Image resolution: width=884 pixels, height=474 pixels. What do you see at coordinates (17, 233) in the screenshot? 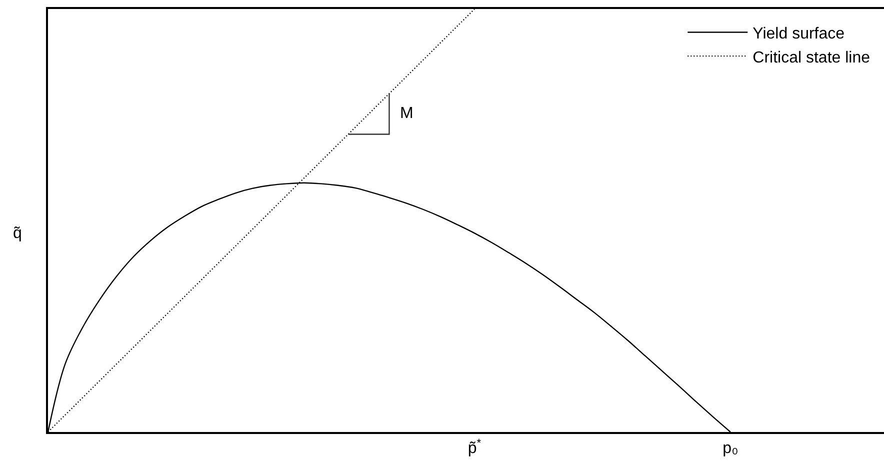
I see `y-axis-title: q̃` at bounding box center [17, 233].